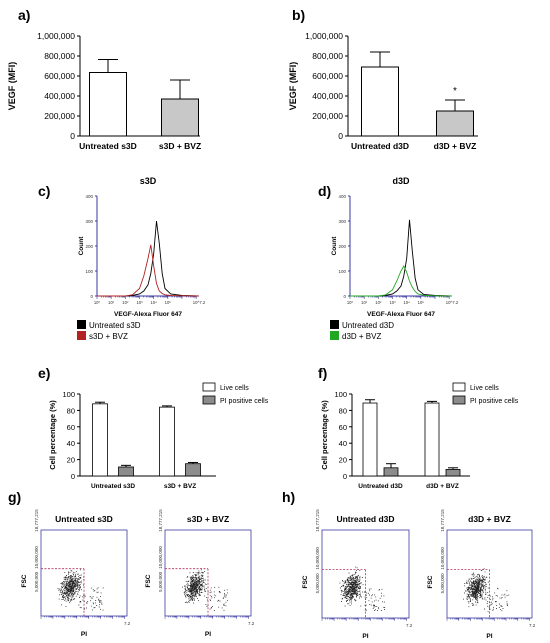  Describe the element at coordinates (452, 302) in the screenshot. I see `x-tick-label: 10^7.2` at that location.